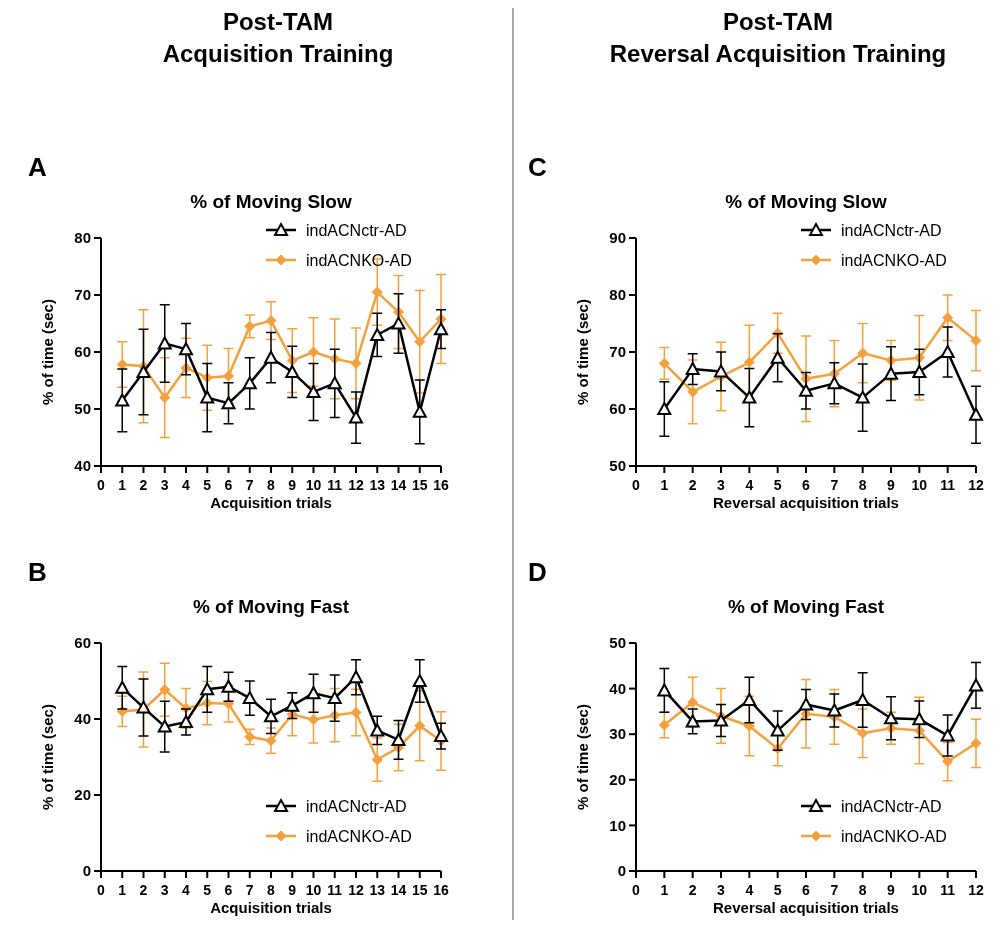 Image resolution: width=1001 pixels, height=926 pixels. What do you see at coordinates (271, 907) in the screenshot?
I see `x-axis-title: Acquisition trials` at bounding box center [271, 907].